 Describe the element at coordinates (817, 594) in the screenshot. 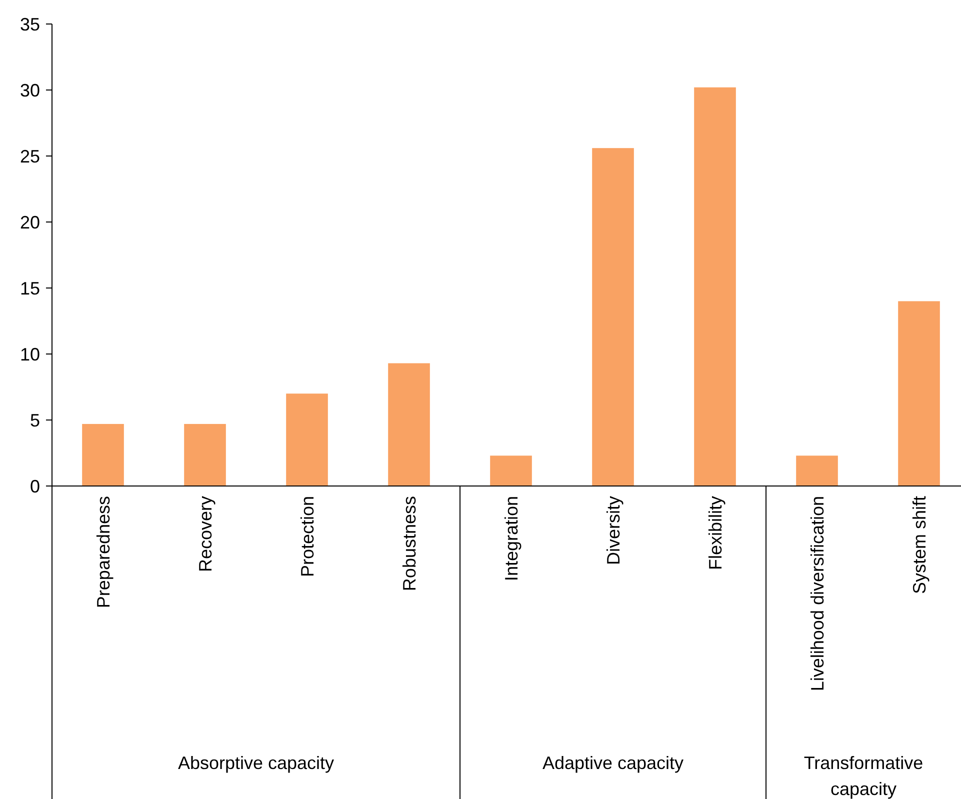

I see `x-tick-label: Livelihood diversification` at that location.